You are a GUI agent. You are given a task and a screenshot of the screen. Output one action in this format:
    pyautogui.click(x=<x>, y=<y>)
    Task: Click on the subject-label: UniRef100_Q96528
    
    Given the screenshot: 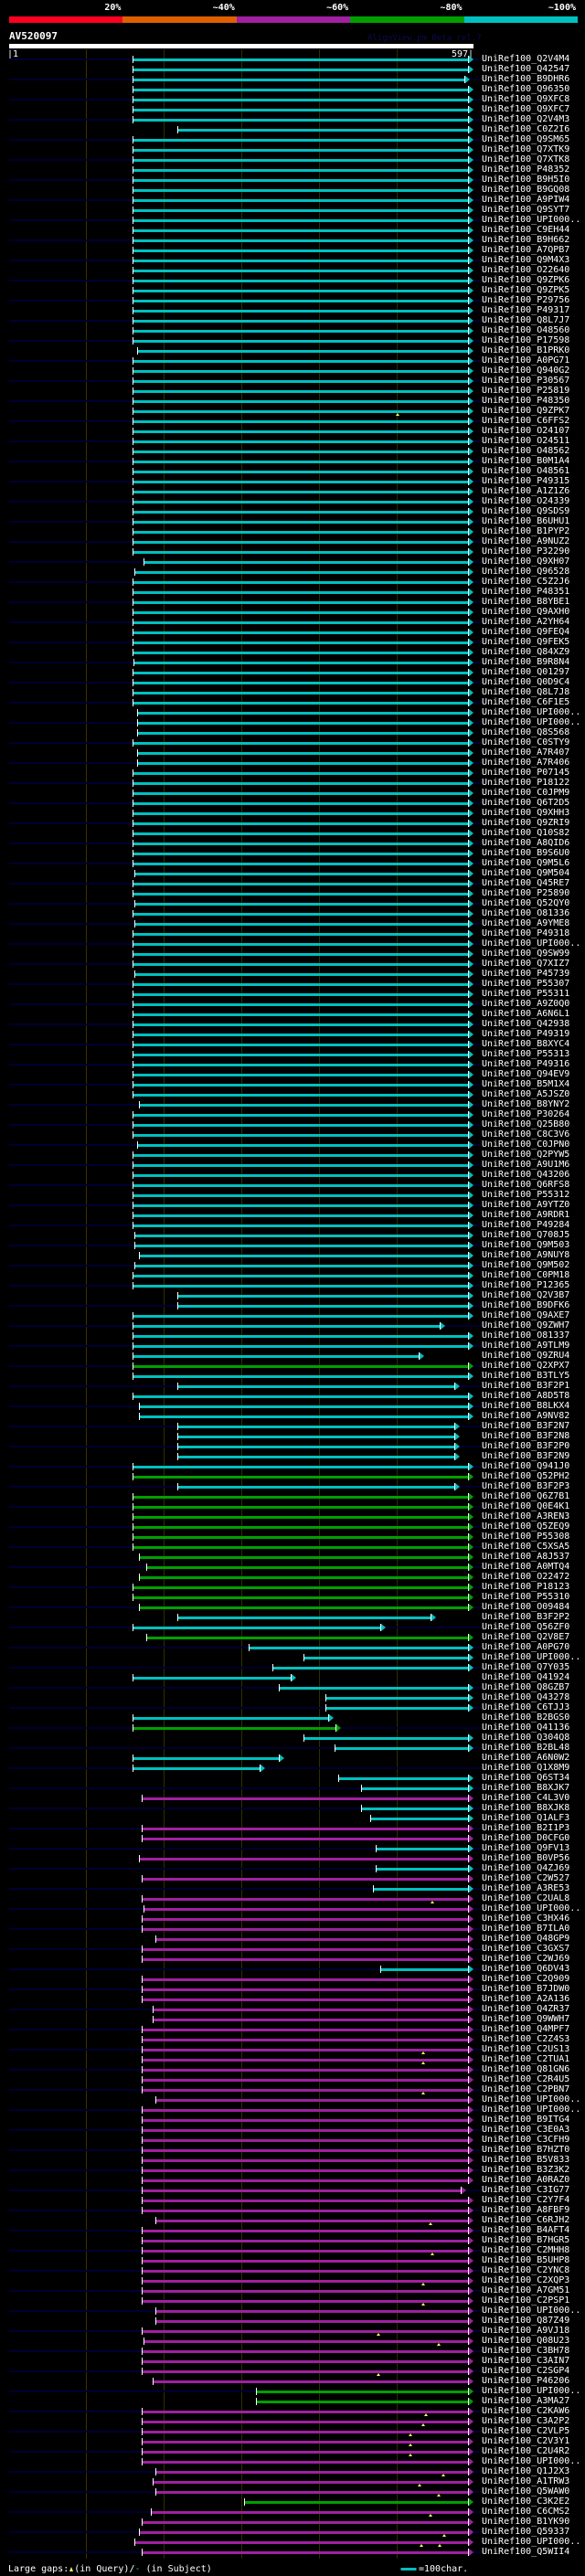 What is the action you would take?
    pyautogui.click(x=526, y=572)
    